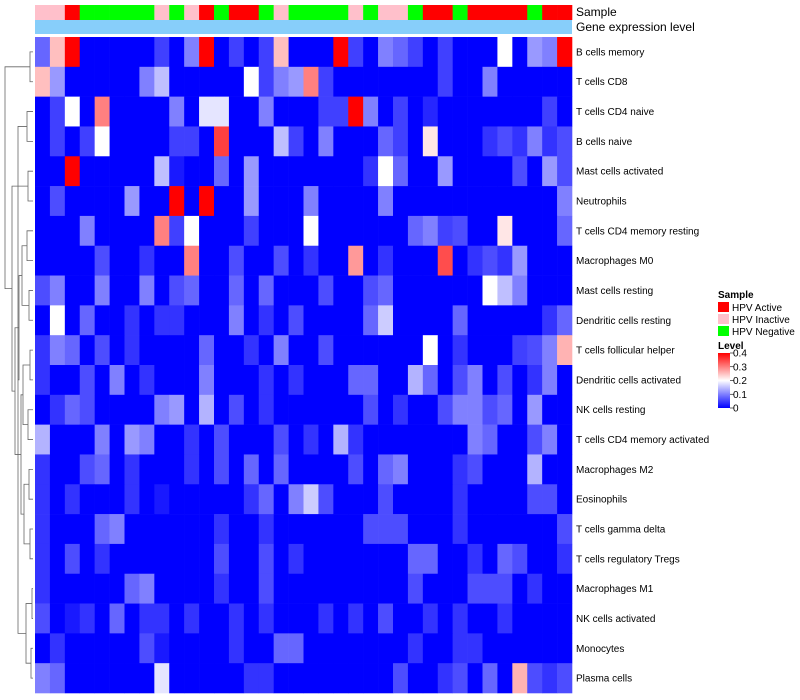  Describe the element at coordinates (628, 380) in the screenshot. I see `row-label: Dendritic cells activated` at that location.